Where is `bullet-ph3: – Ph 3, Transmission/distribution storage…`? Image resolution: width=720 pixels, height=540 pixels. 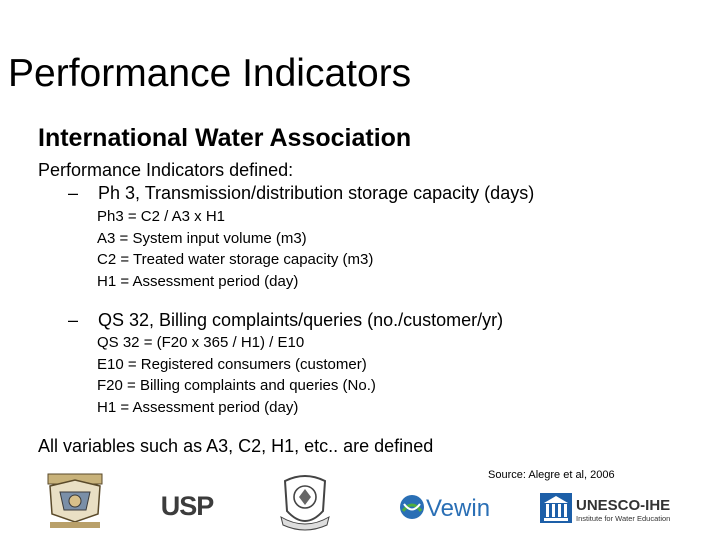
bullet-ph3: – Ph 3, Transmission/distribution storage… is located at coordinates (301, 193).